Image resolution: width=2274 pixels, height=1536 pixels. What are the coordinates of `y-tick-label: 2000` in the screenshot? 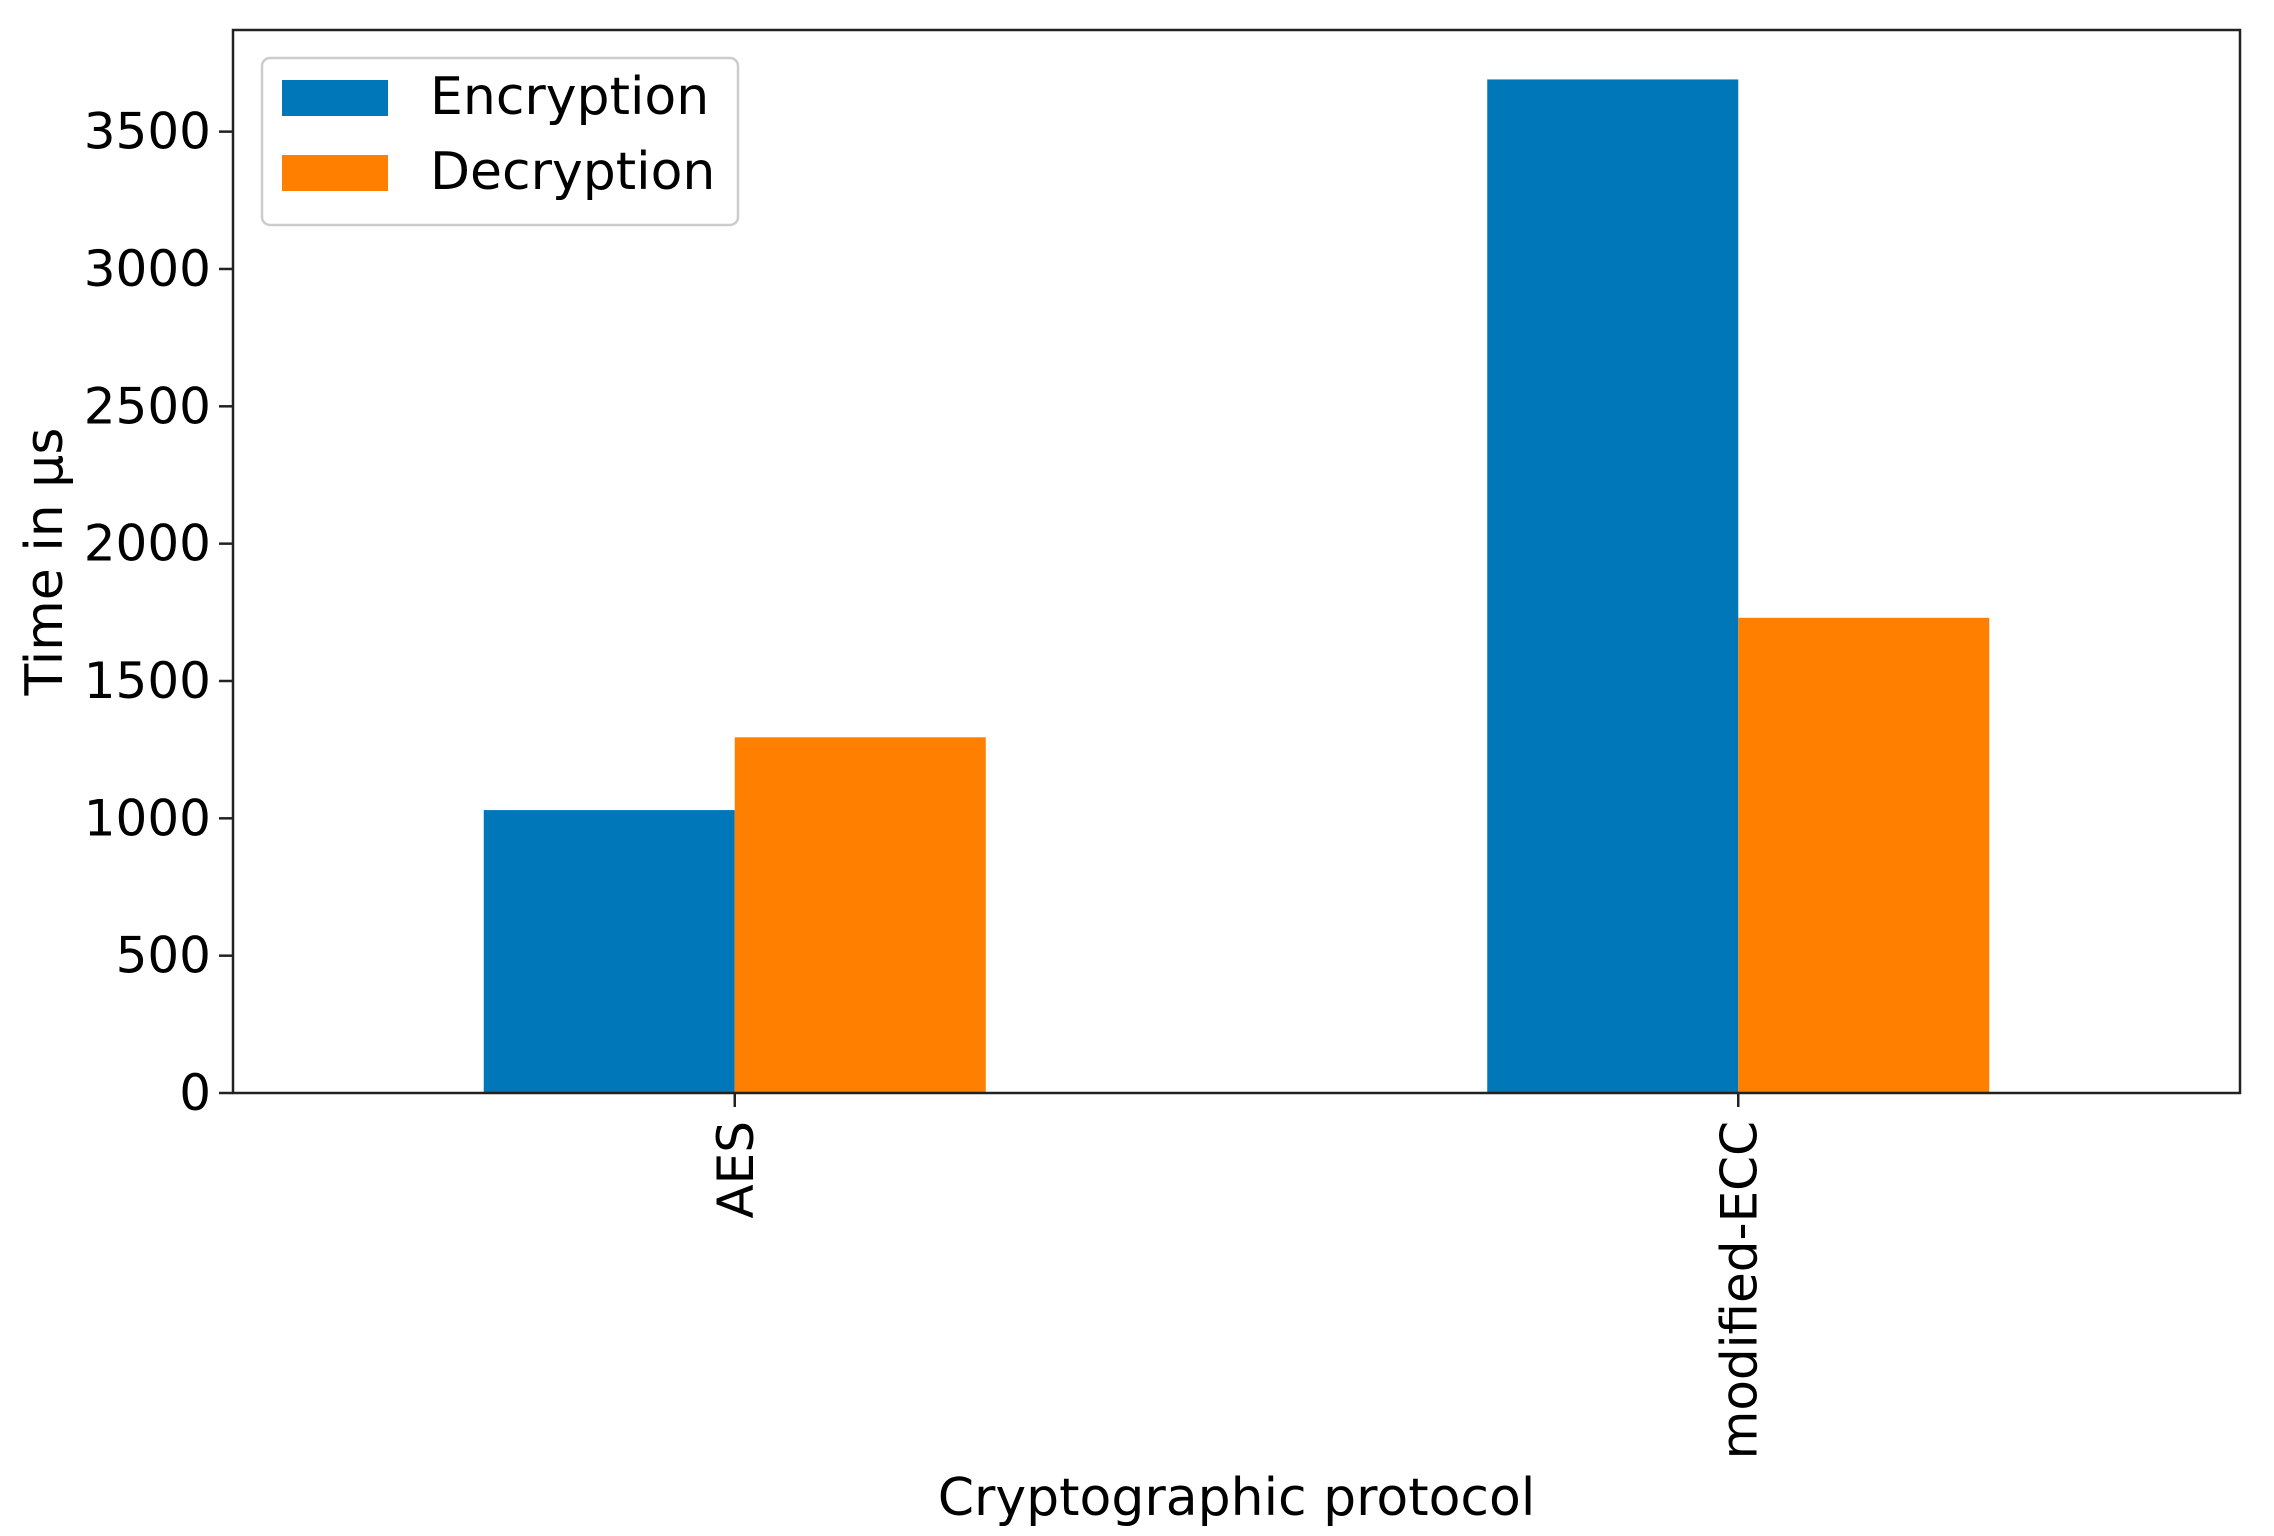 It's located at (147, 544).